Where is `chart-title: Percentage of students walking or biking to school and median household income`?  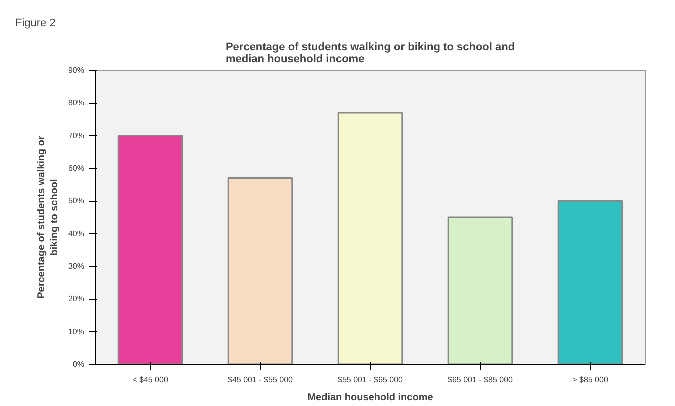 chart-title: Percentage of students walking or biking to school and median household income is located at coordinates (371, 54).